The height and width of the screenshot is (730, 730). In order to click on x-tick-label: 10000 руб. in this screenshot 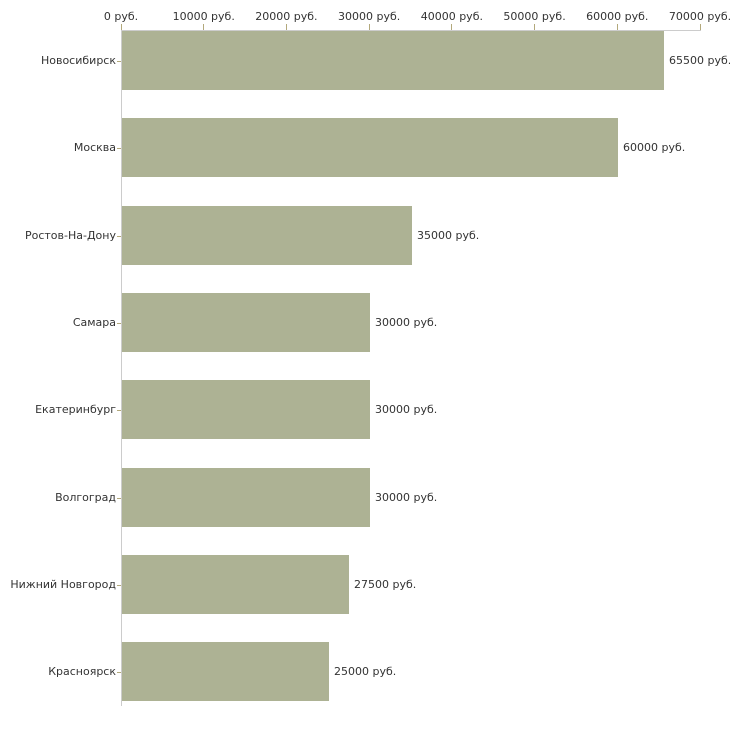, I will do `click(203, 16)`.